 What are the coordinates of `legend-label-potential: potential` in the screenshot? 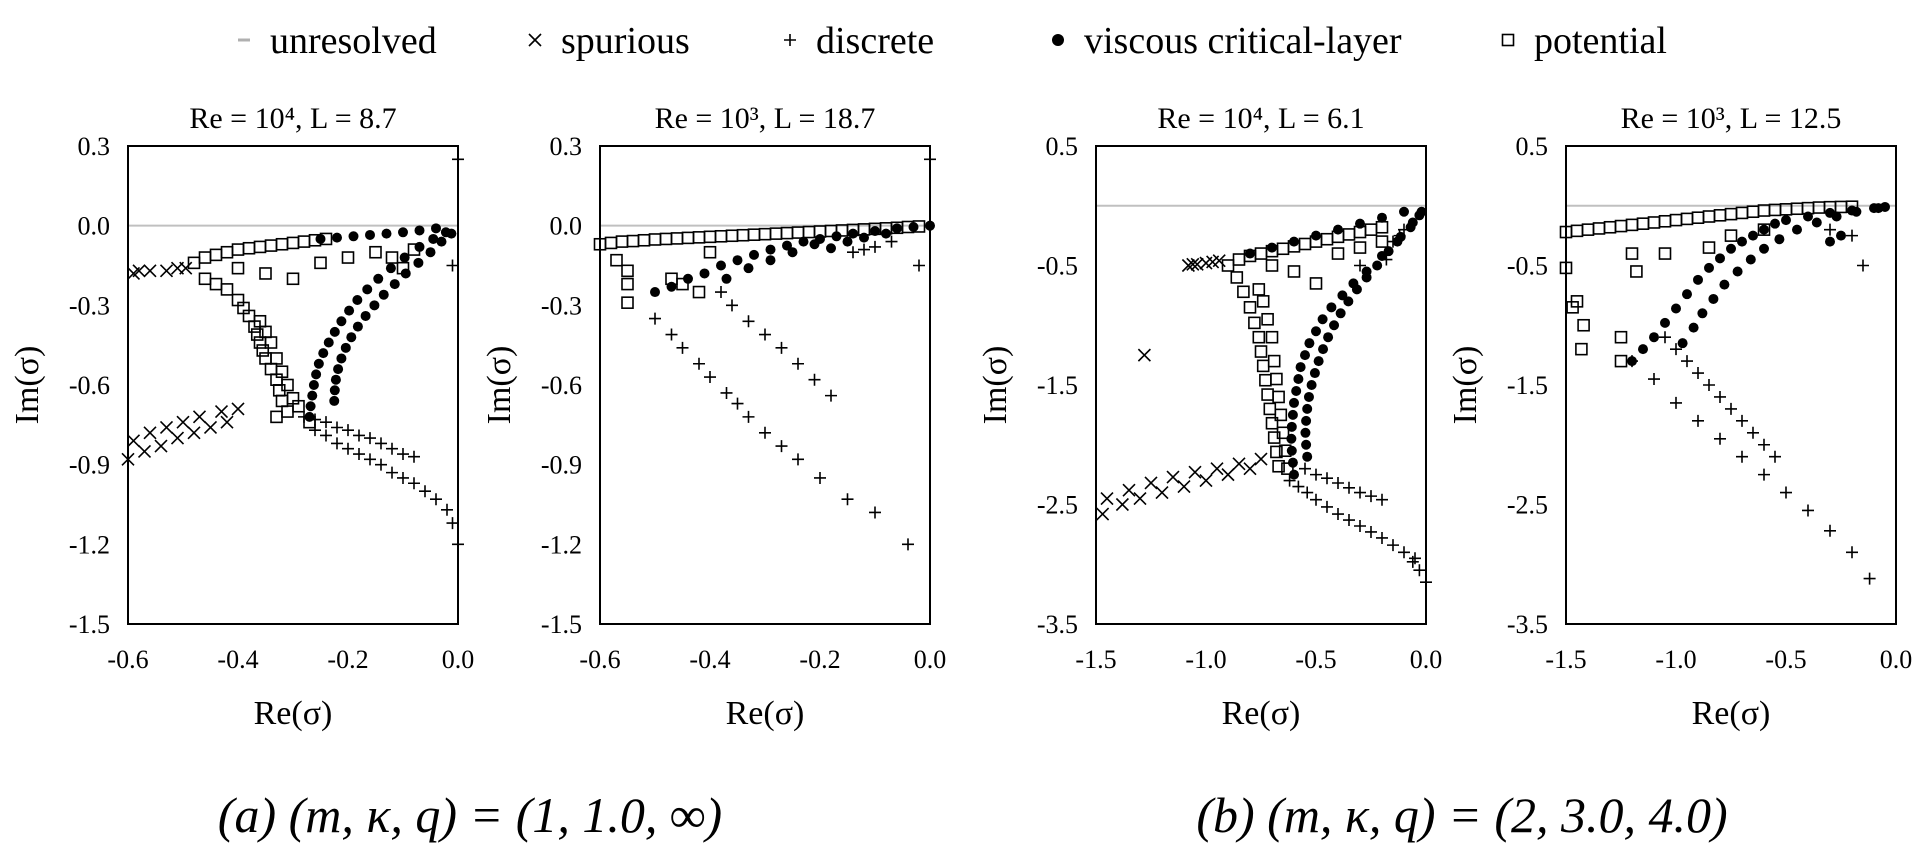 It's located at (1600, 41).